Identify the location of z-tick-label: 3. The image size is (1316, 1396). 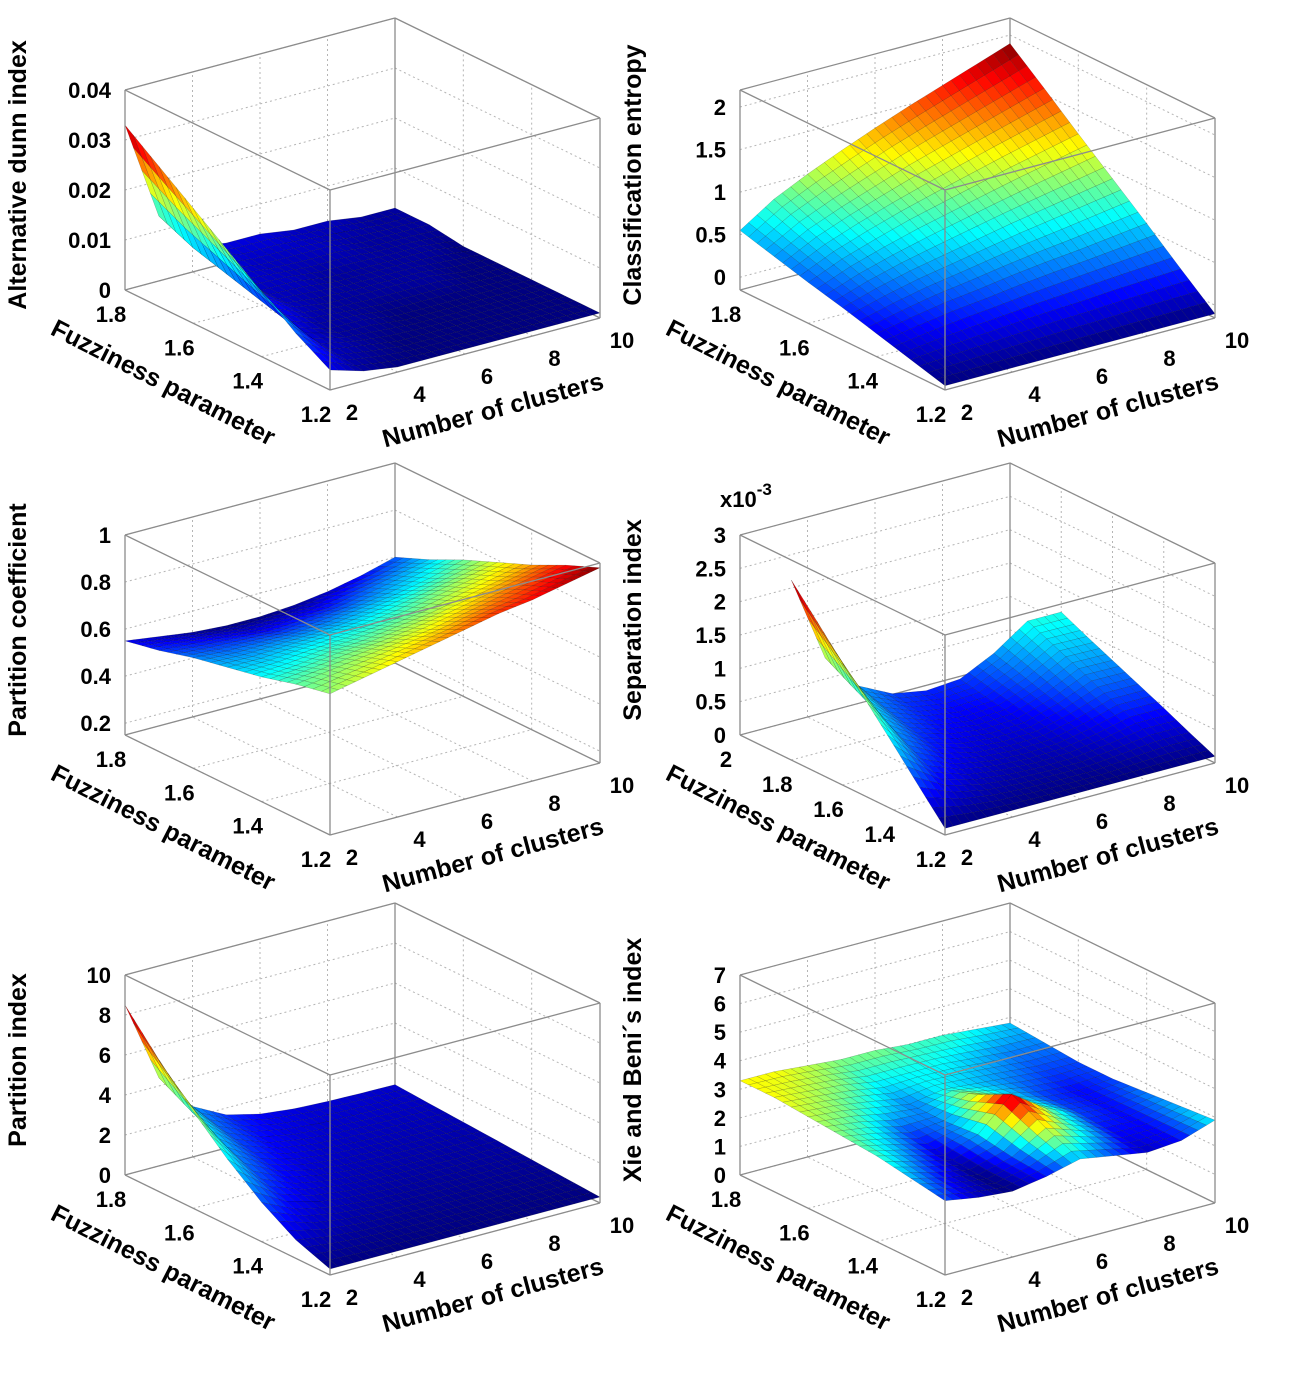
(720, 535).